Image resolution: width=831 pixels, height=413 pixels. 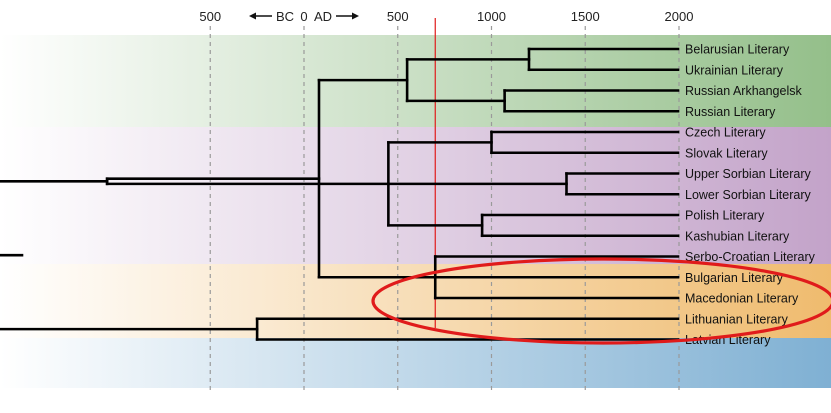 I want to click on leaf-label: Upper Sorbian Literary, so click(x=748, y=174).